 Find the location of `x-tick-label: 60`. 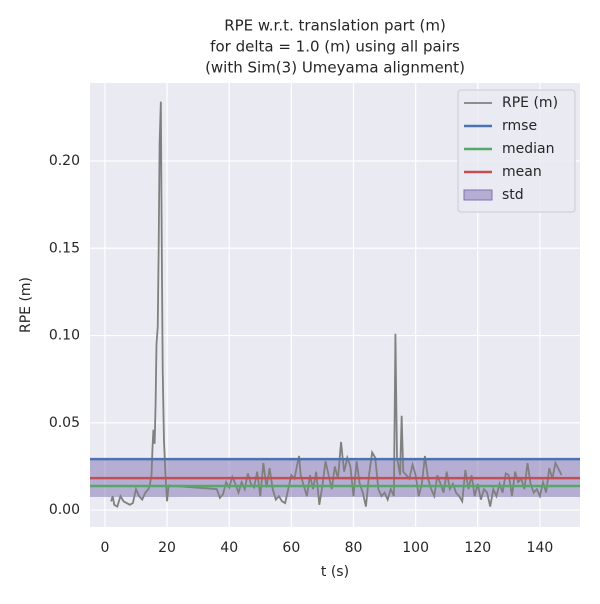

x-tick-label: 60 is located at coordinates (291, 548).